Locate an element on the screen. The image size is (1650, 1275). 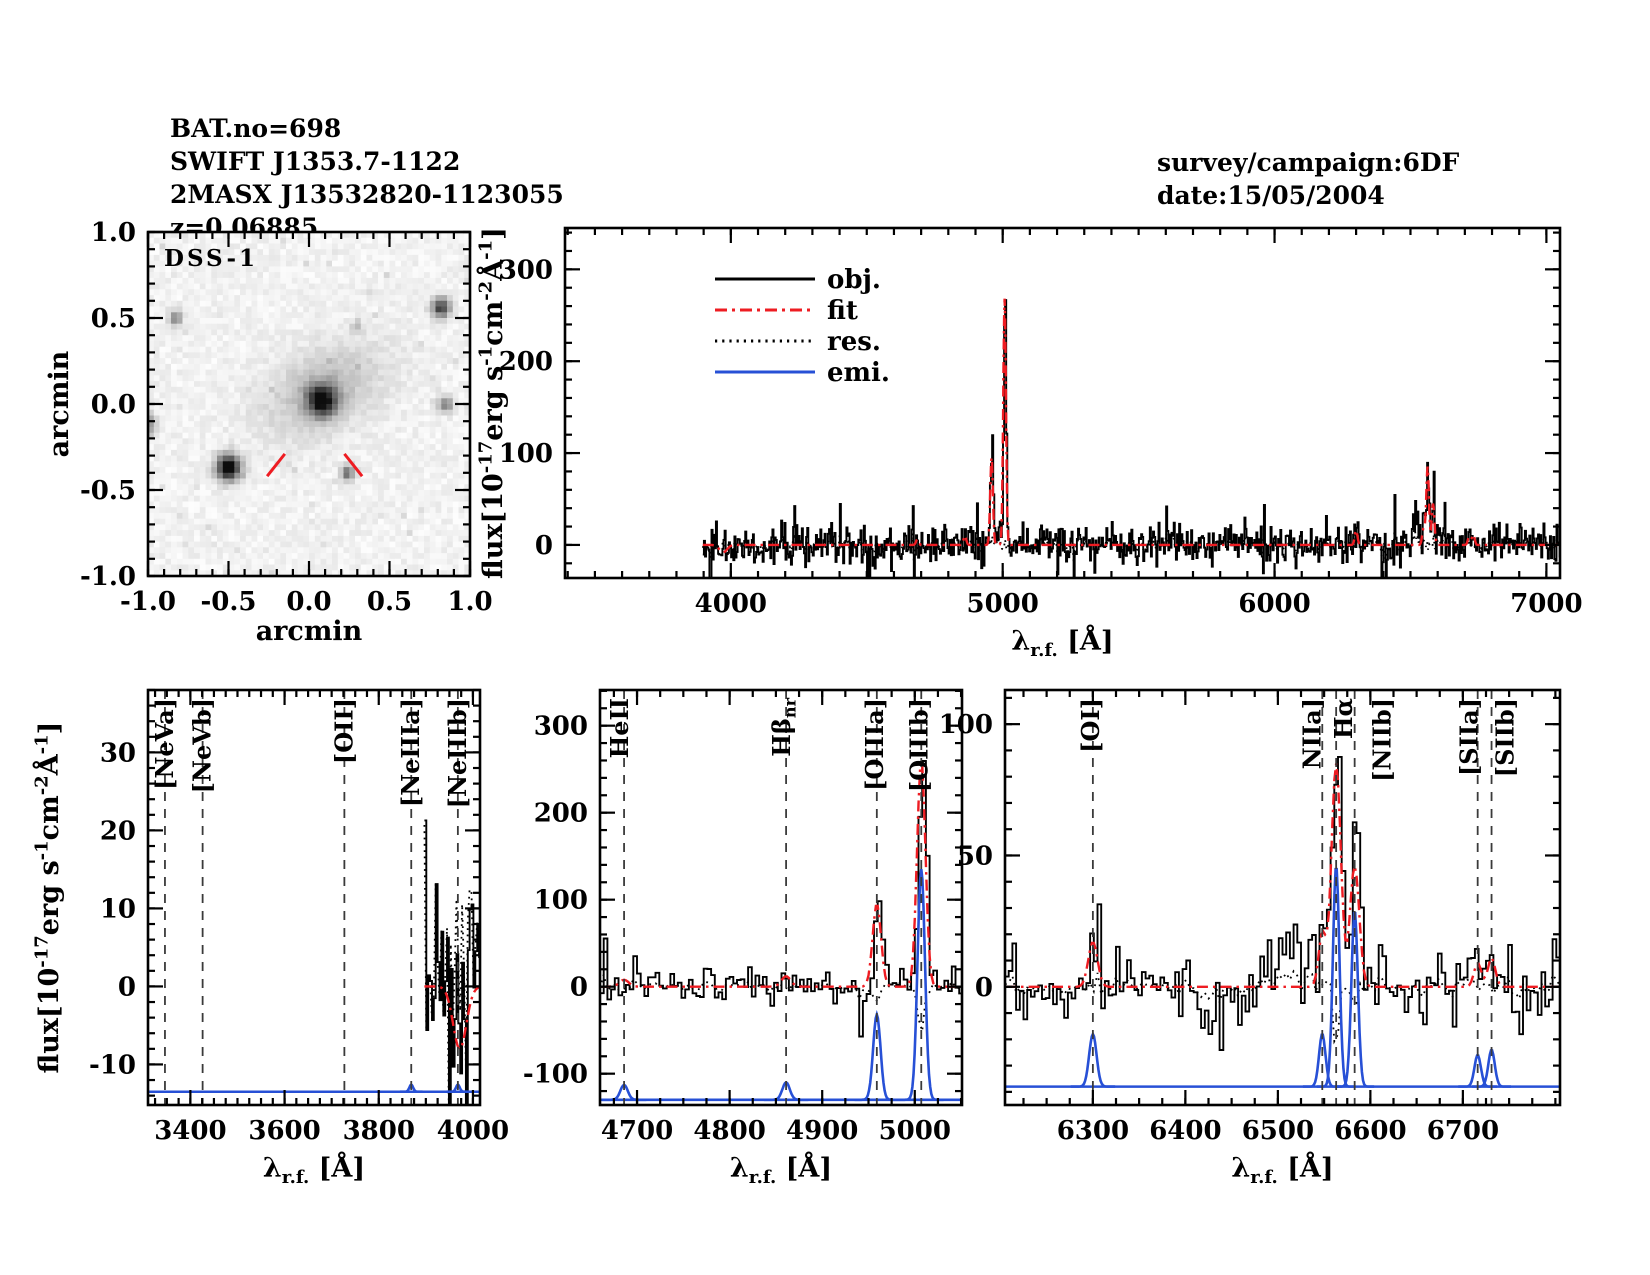
x-tick-label: 6700 is located at coordinates (1463, 1131).